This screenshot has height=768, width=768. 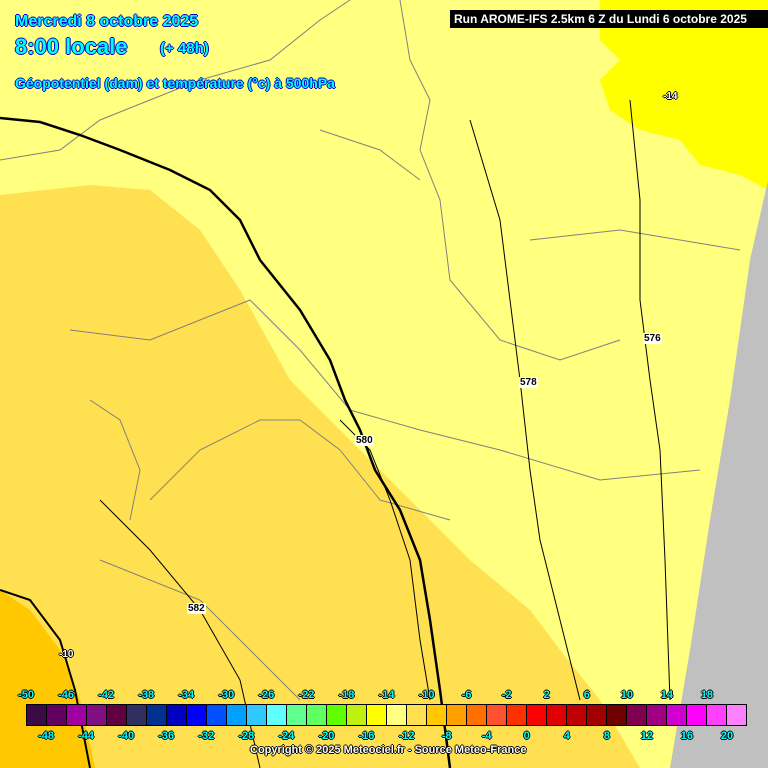 What do you see at coordinates (106, 695) in the screenshot?
I see `legend-label-top: -42` at bounding box center [106, 695].